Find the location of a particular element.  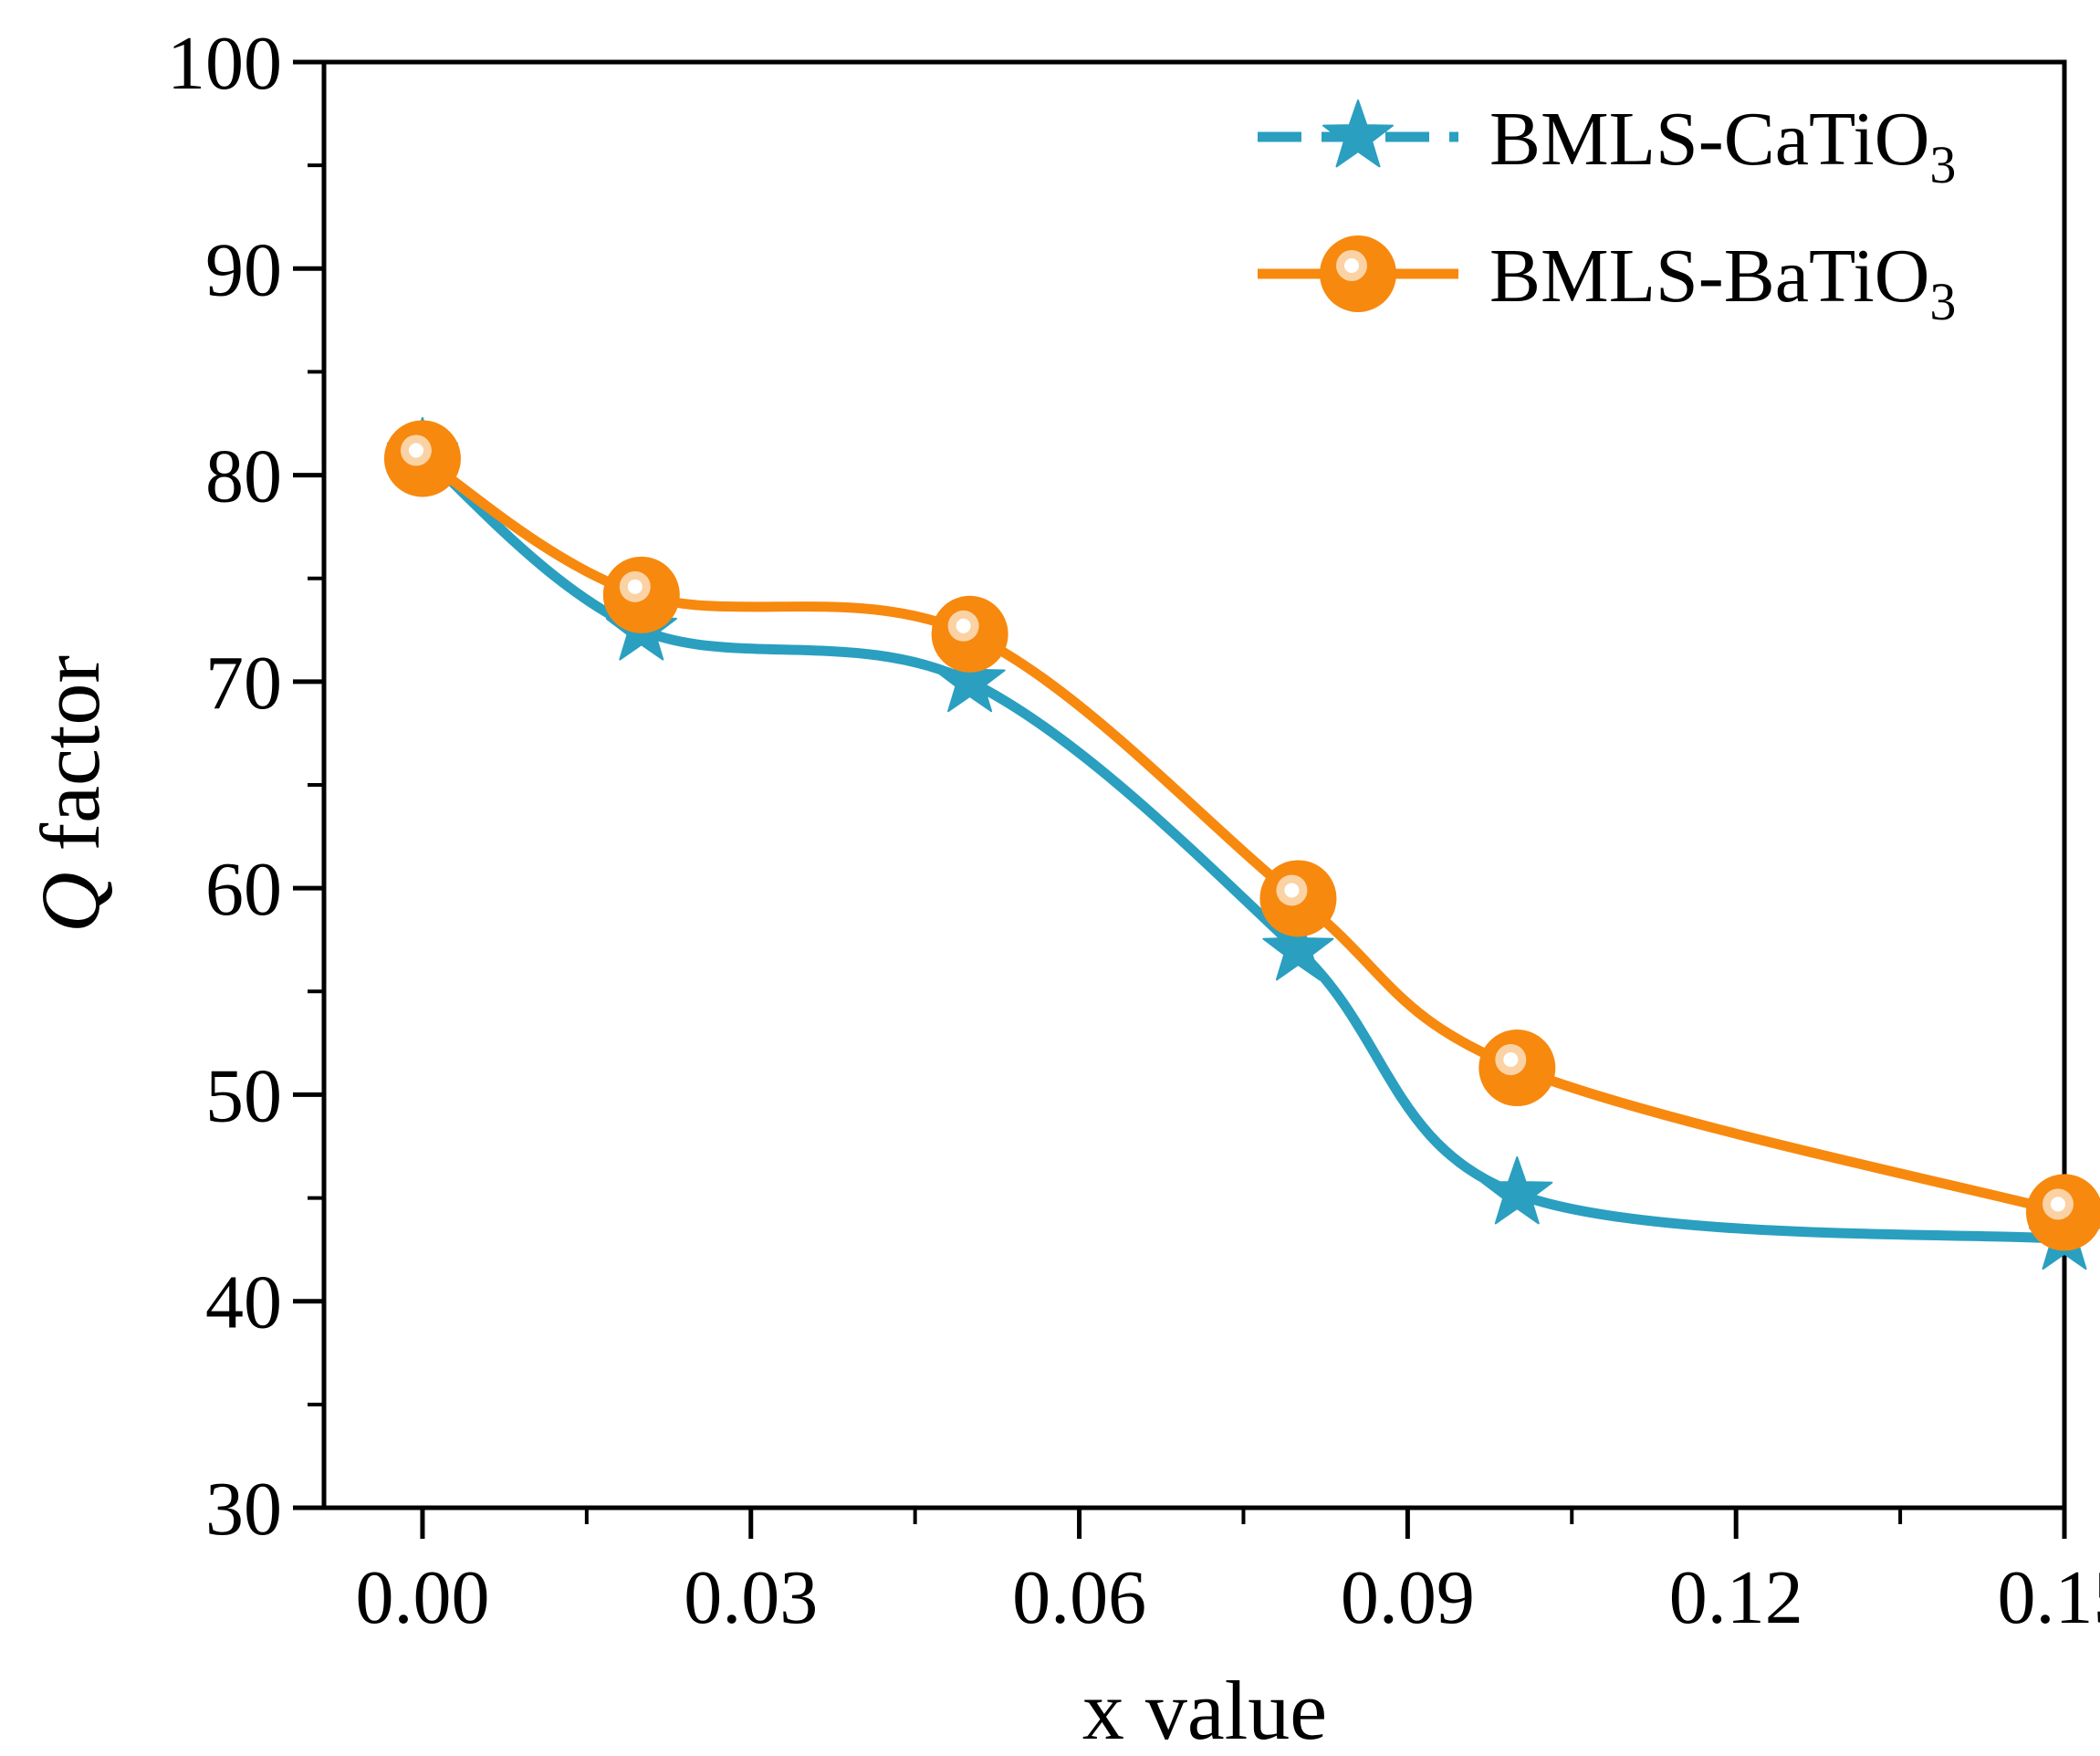

x-tick-label: 0.00 is located at coordinates (422, 1597).